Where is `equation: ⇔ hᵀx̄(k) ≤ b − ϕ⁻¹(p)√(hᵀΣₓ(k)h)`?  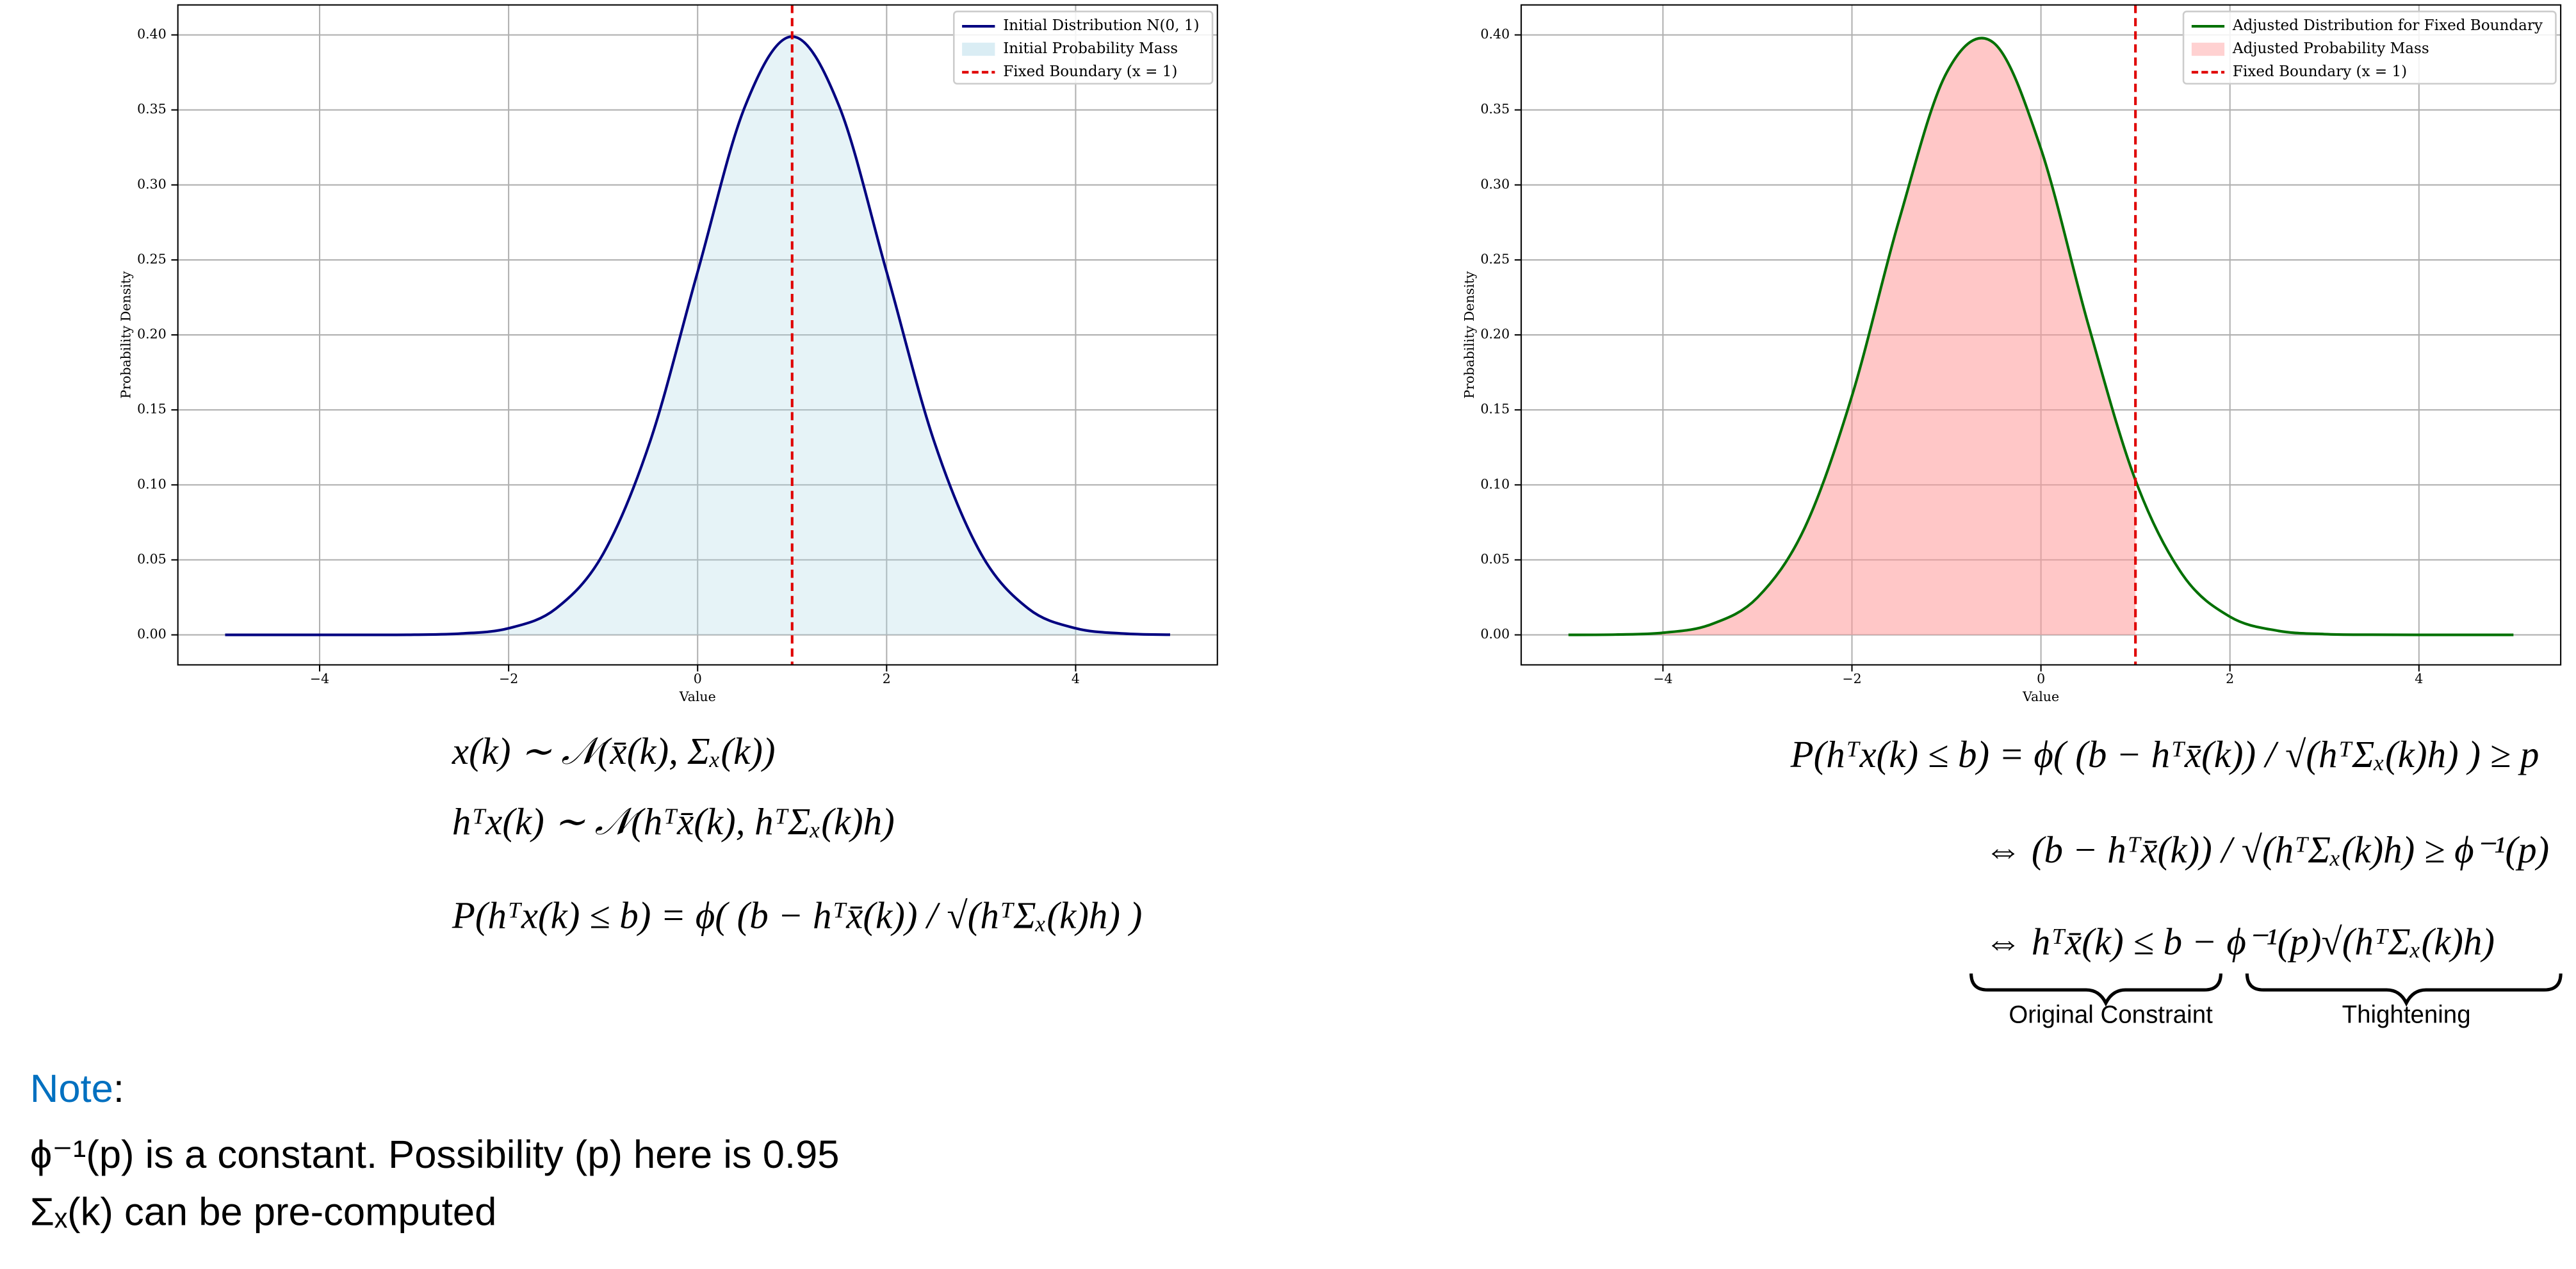 equation: ⇔ hᵀx̄(k) ≤ b − ϕ⁻¹(p)√(hᵀΣₓ(k)h) is located at coordinates (2239, 941).